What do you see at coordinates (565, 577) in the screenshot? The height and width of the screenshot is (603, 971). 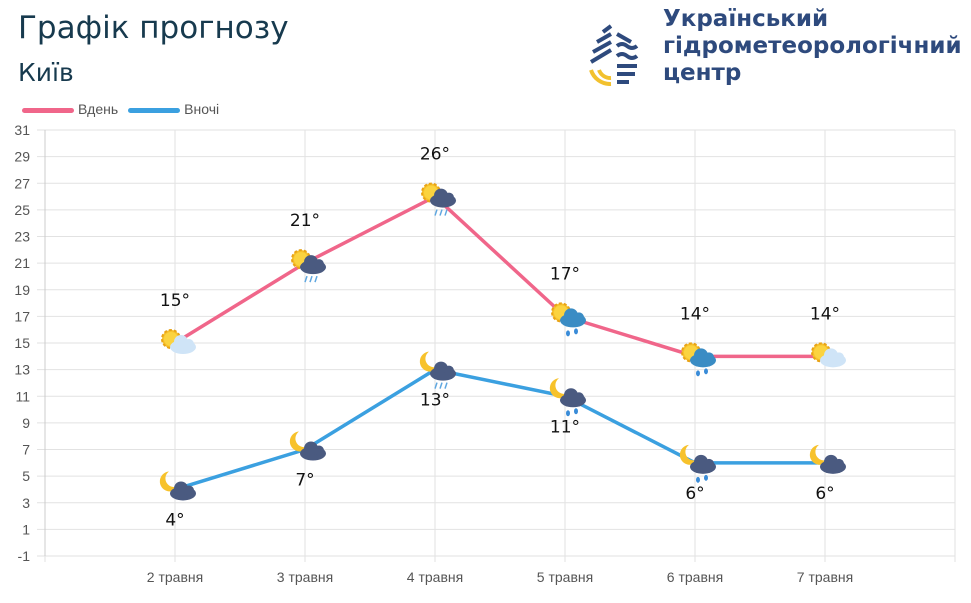 I see `x-tick-label: 5 травня` at bounding box center [565, 577].